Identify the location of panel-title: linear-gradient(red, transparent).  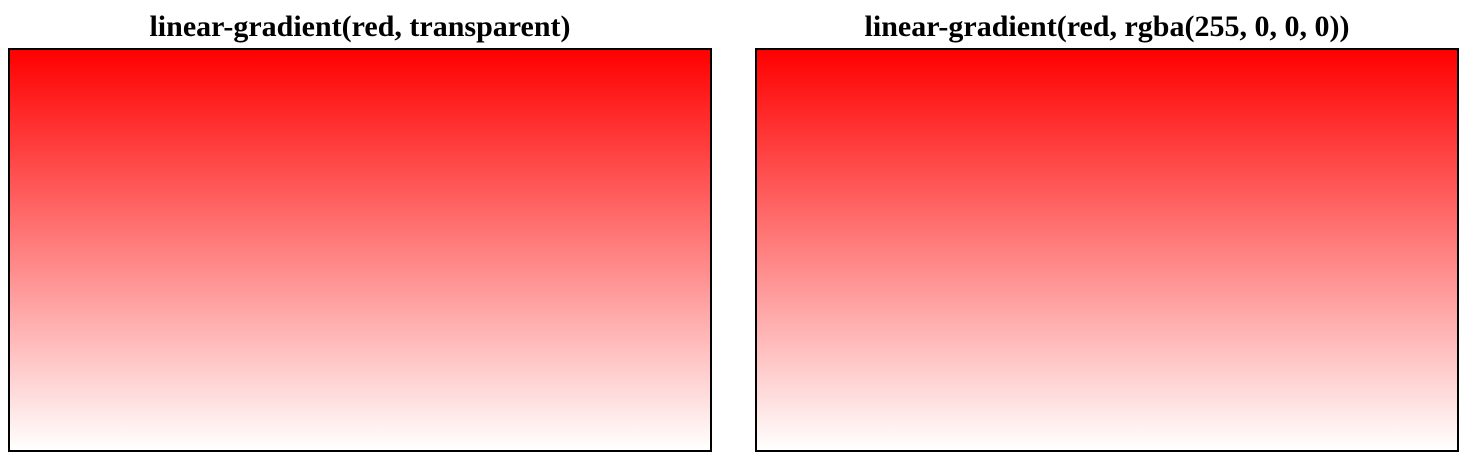
(360, 26).